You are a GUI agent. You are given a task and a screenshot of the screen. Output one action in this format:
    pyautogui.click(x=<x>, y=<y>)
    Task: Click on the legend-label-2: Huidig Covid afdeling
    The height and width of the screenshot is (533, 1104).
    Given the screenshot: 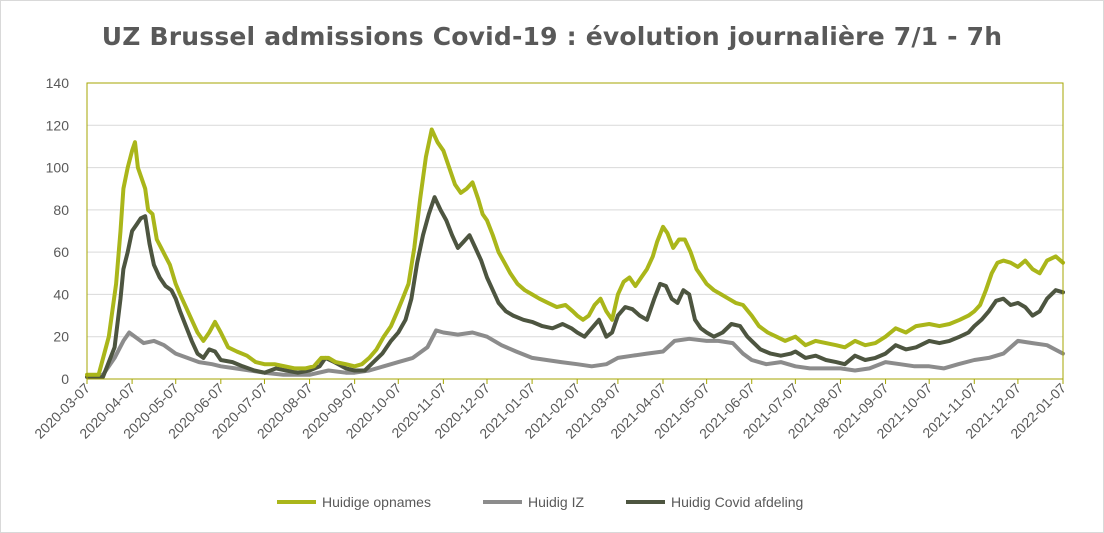 What is the action you would take?
    pyautogui.click(x=737, y=502)
    